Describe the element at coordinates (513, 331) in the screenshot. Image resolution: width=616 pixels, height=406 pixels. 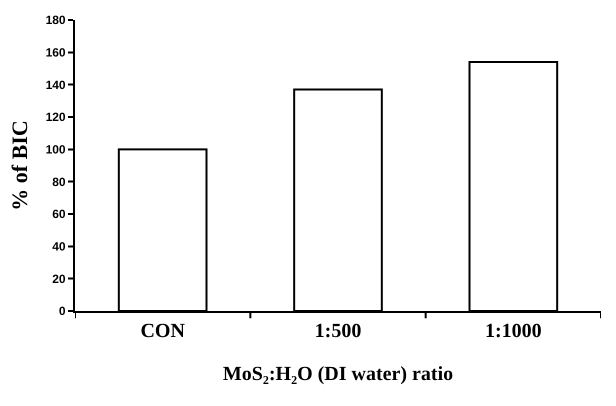
I see `x-tick-label: 1:1000` at that location.